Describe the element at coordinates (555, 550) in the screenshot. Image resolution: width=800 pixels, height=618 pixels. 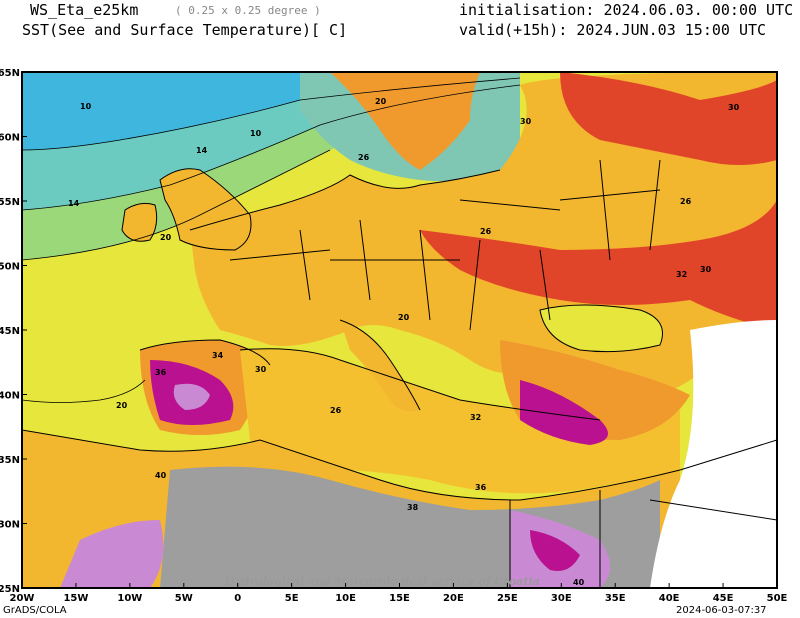
I see `egypt-hot` at that location.